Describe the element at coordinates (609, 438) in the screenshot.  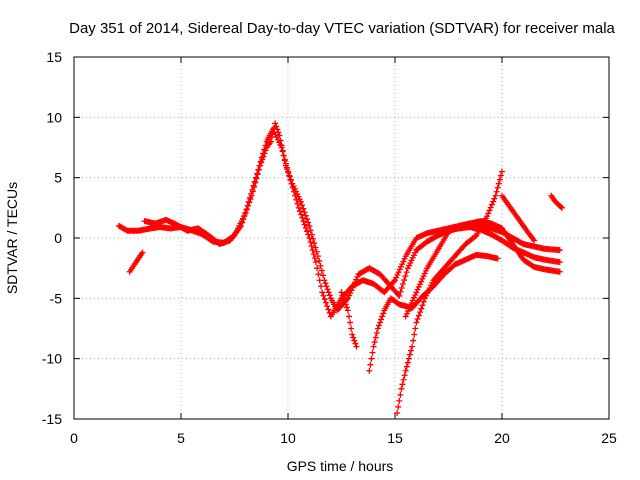
I see `x-tick-label: 25` at that location.